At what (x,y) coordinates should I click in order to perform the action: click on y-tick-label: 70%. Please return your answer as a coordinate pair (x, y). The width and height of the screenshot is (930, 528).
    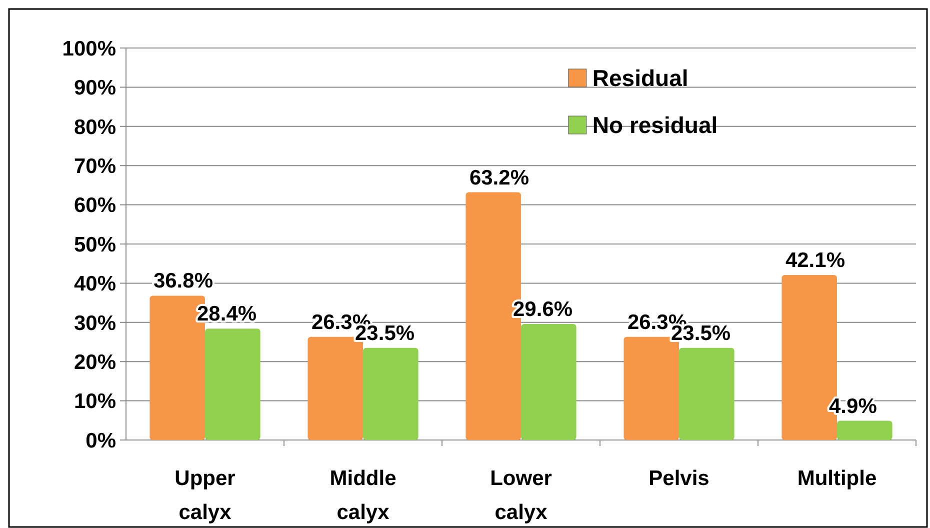
    Looking at the image, I should click on (95, 166).